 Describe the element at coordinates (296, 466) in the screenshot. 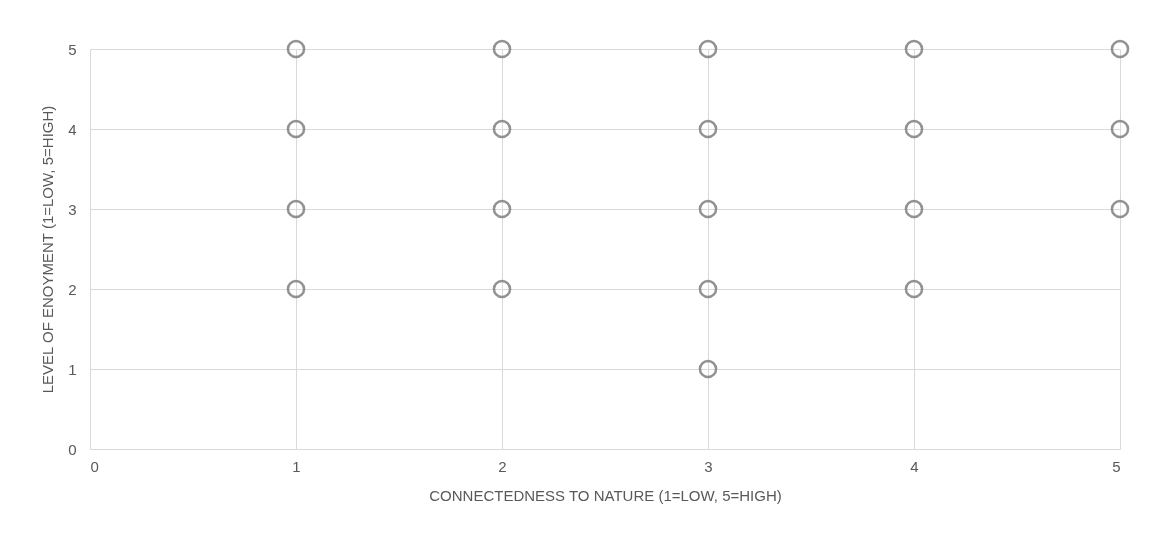

I see `x-tick-label: 1` at that location.